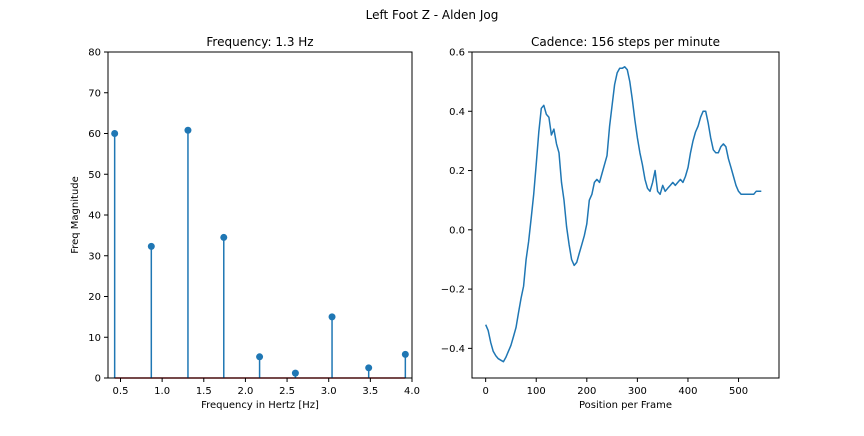 The height and width of the screenshot is (436, 864). Describe the element at coordinates (457, 112) in the screenshot. I see `y-tick-label: 0.4` at that location.